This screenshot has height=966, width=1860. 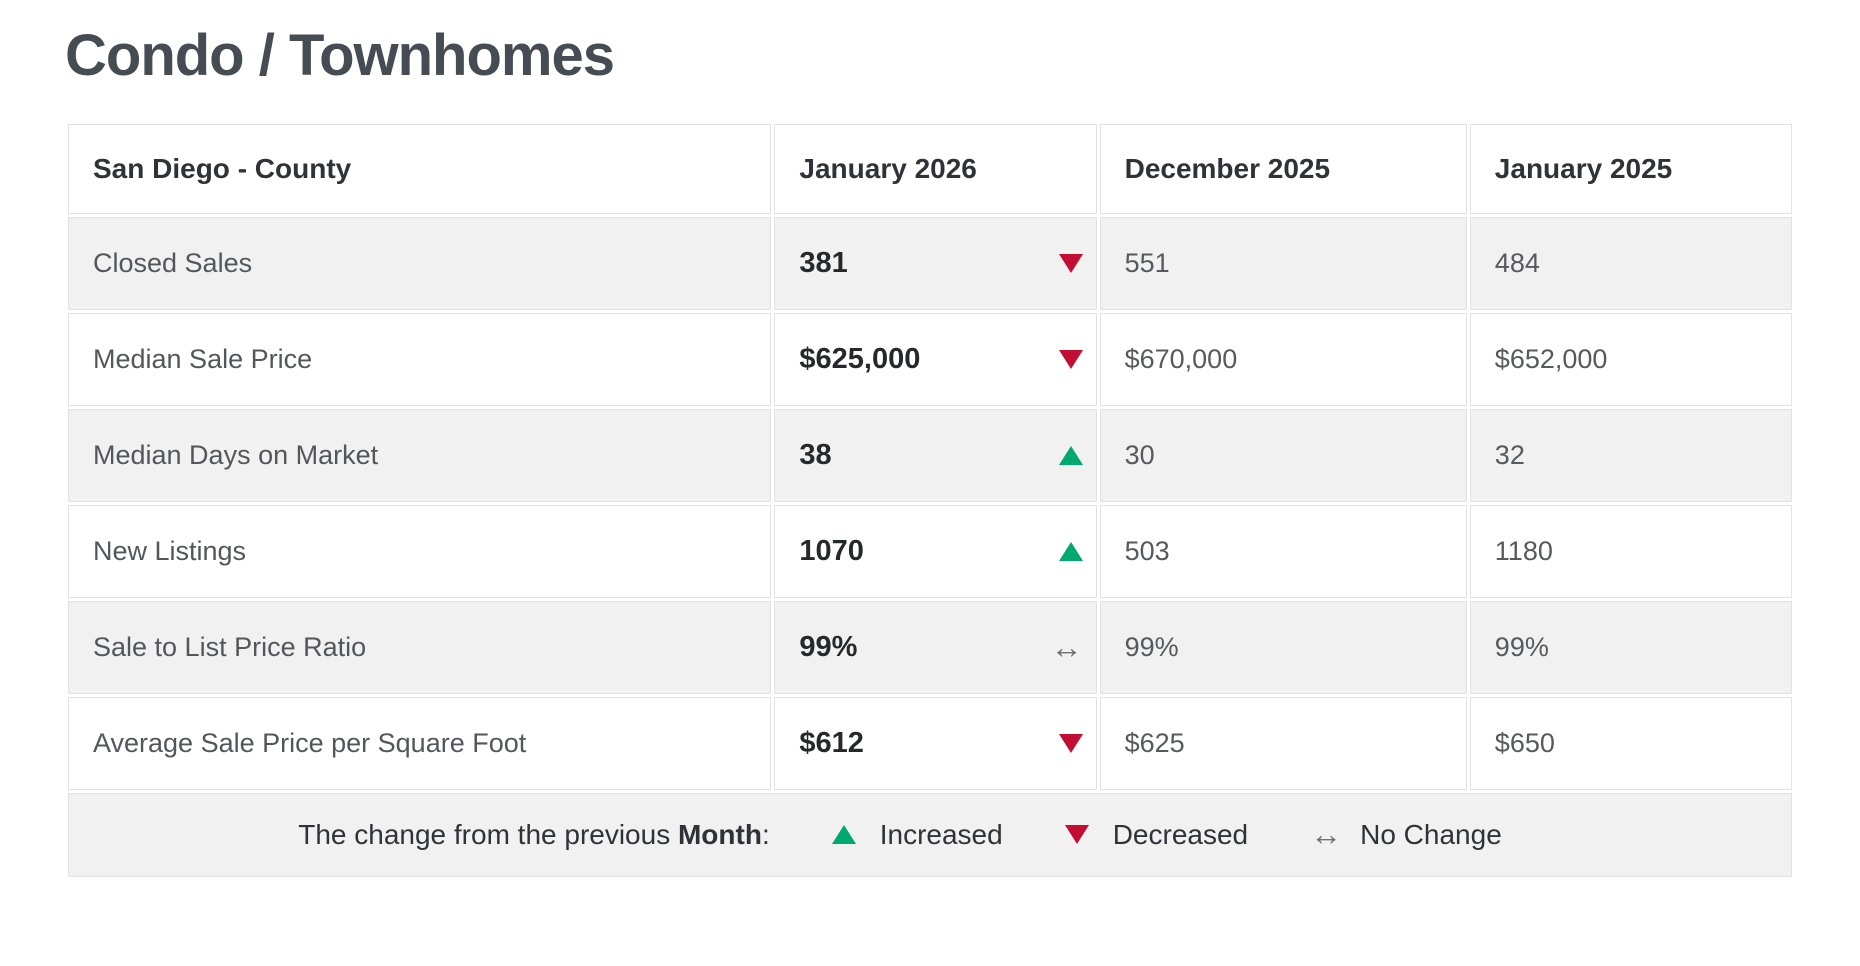 What do you see at coordinates (420, 359) in the screenshot?
I see `metric-label: Median Sale Price` at bounding box center [420, 359].